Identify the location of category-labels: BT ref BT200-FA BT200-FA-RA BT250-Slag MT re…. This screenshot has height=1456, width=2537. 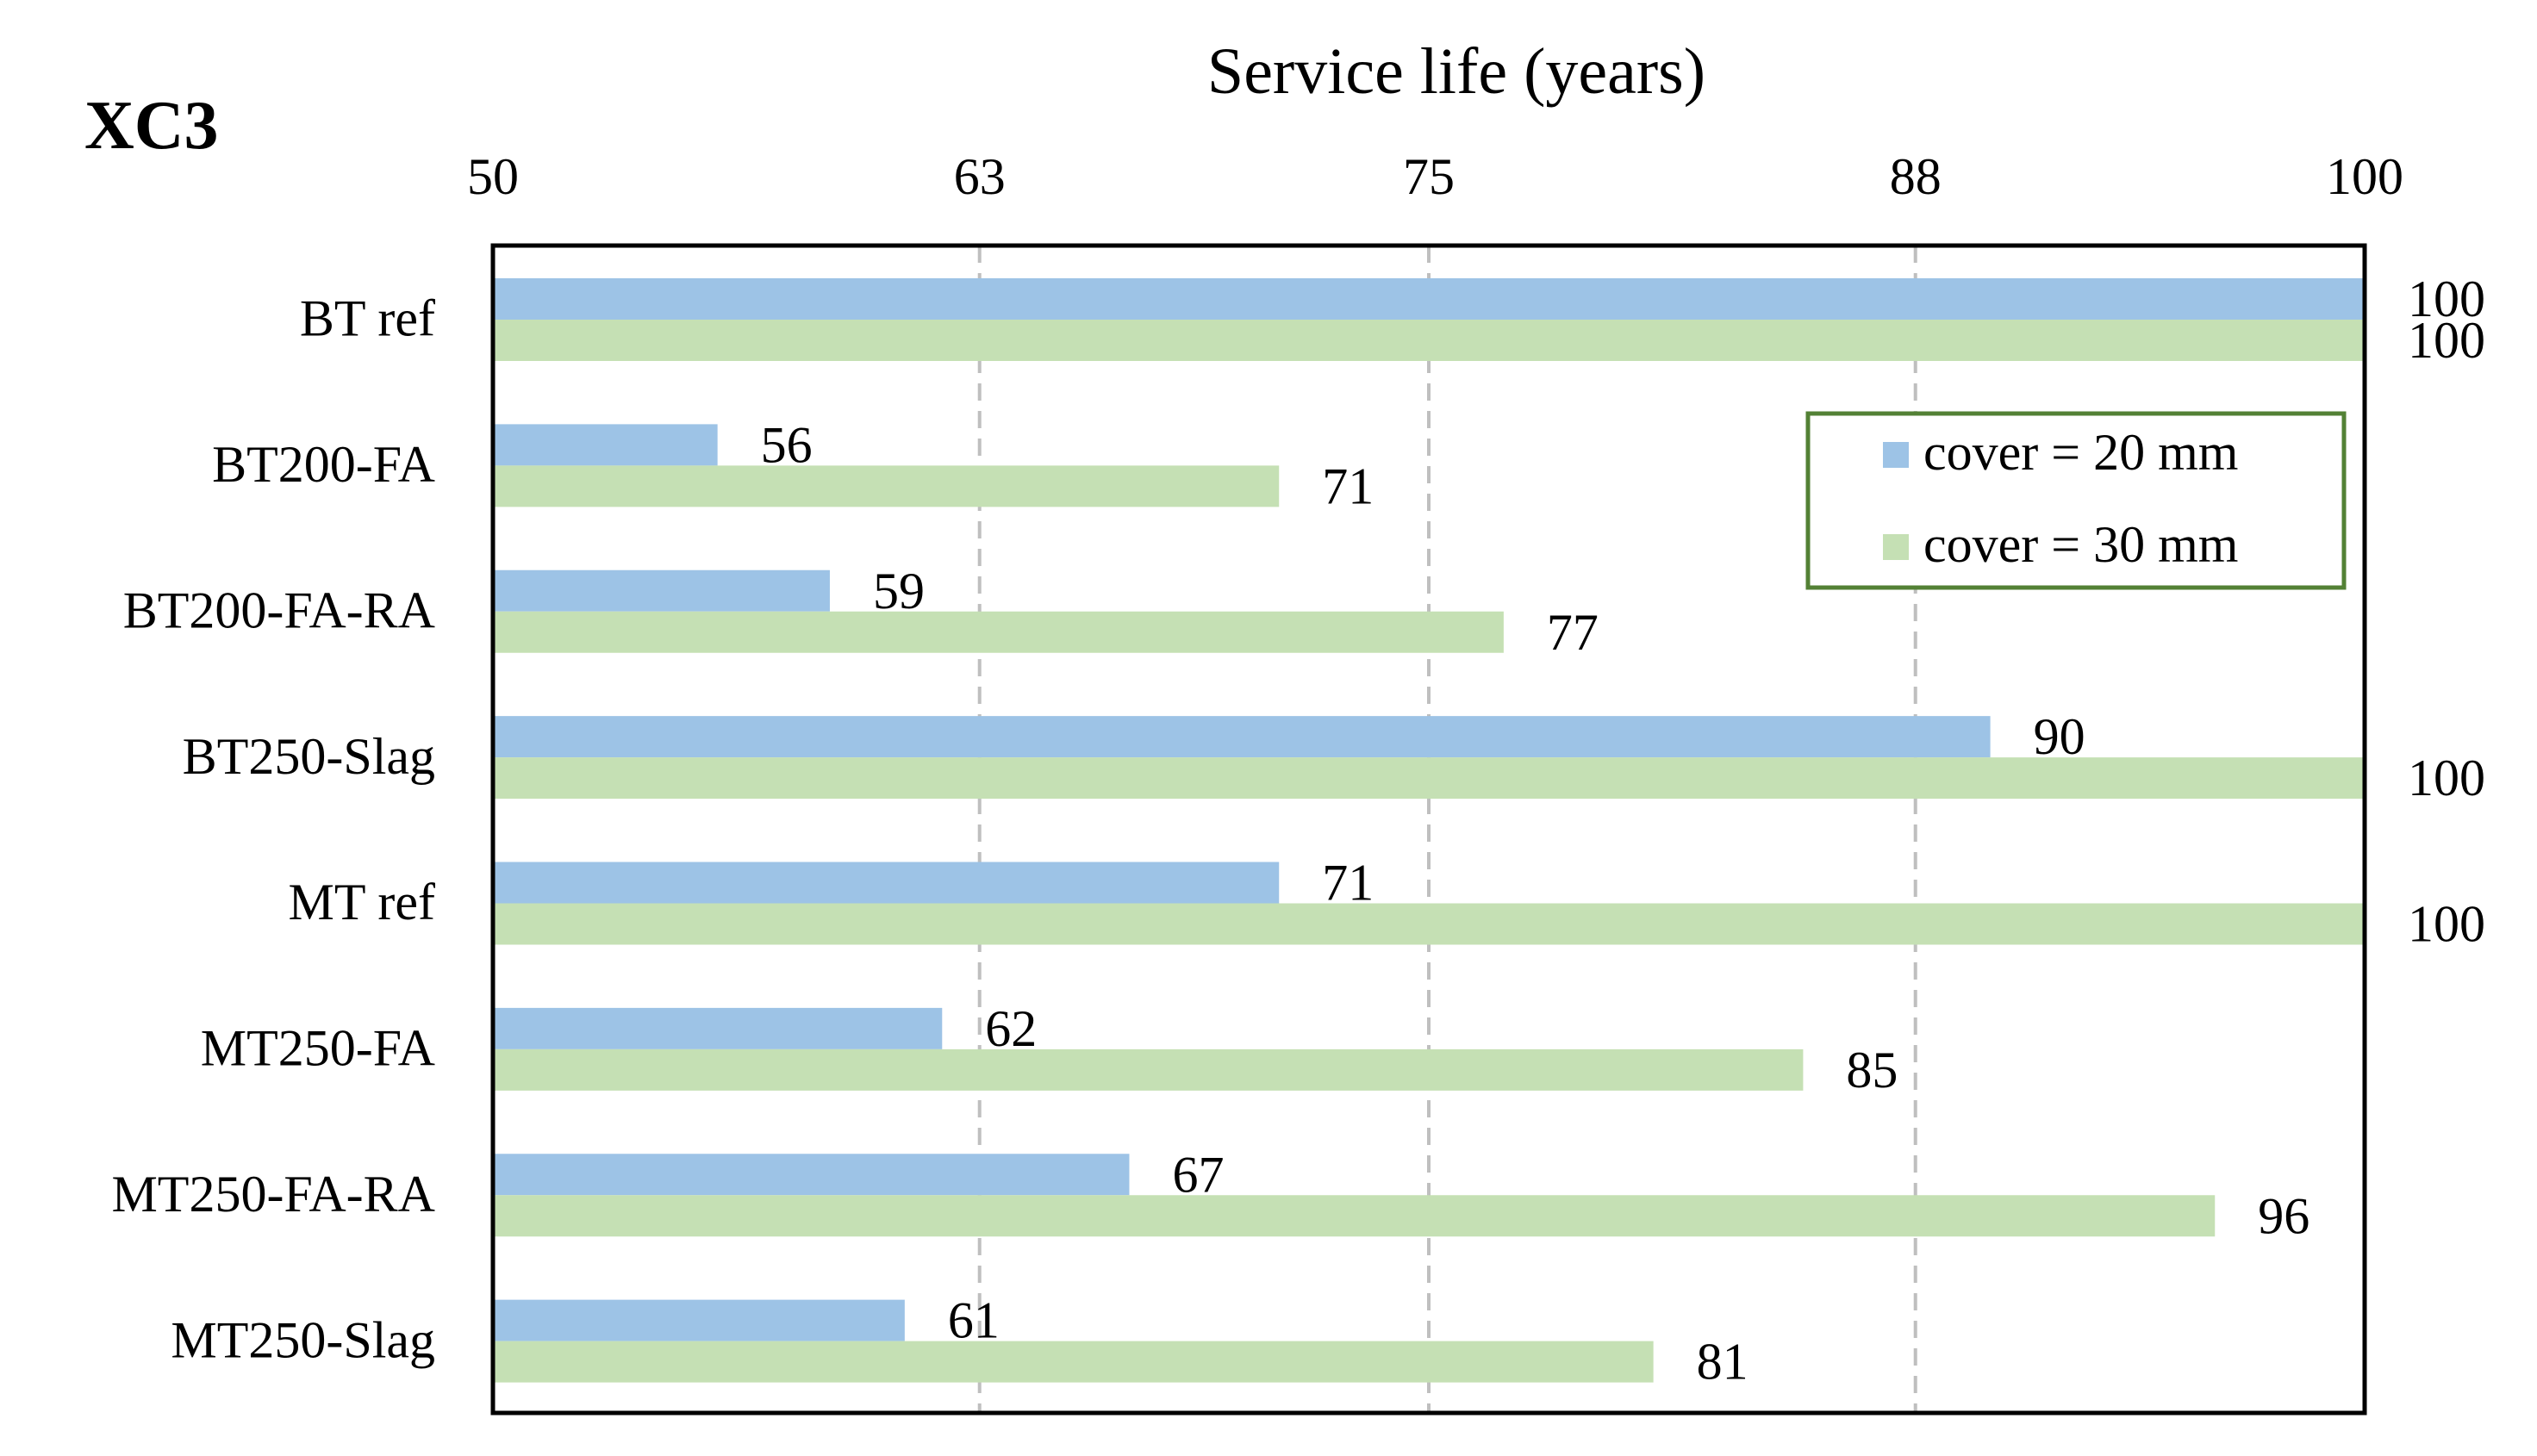
(273, 830).